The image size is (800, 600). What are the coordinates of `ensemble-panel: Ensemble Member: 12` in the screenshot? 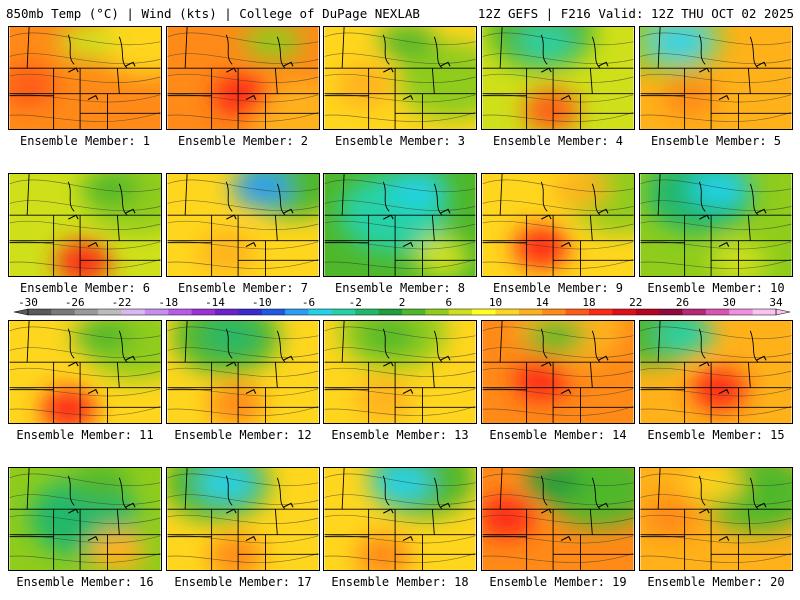 It's located at (243, 381).